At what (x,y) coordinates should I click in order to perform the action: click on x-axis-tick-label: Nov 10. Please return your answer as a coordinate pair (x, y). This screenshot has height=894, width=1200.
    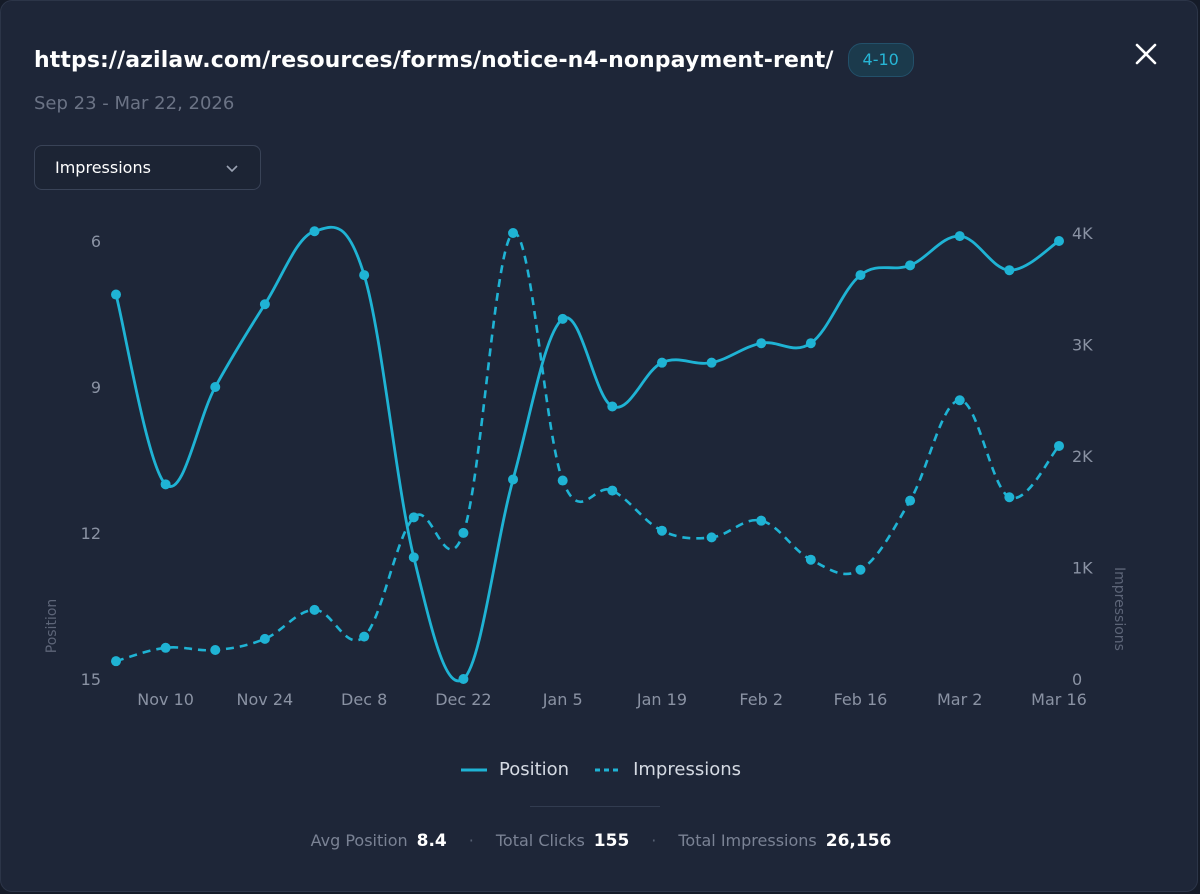
    Looking at the image, I should click on (165, 699).